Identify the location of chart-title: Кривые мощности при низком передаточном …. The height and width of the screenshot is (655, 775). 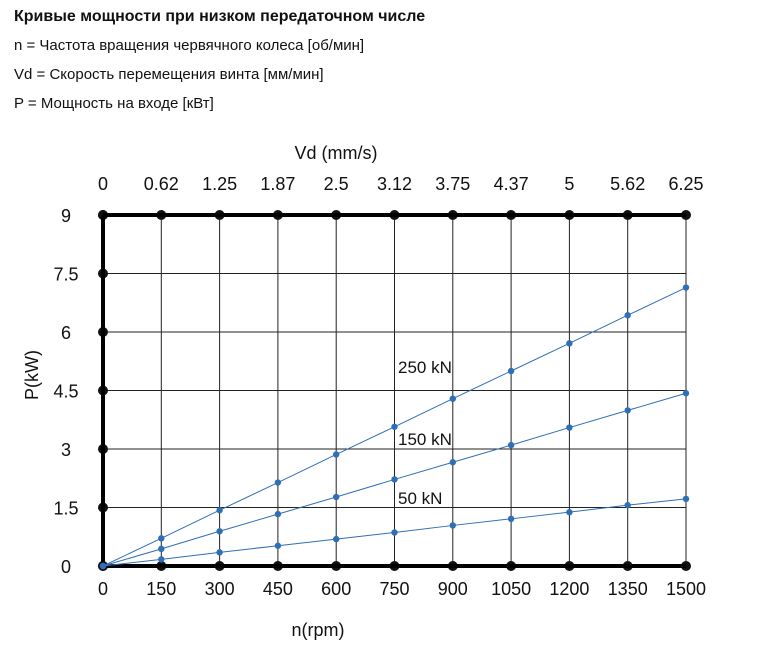
(220, 16).